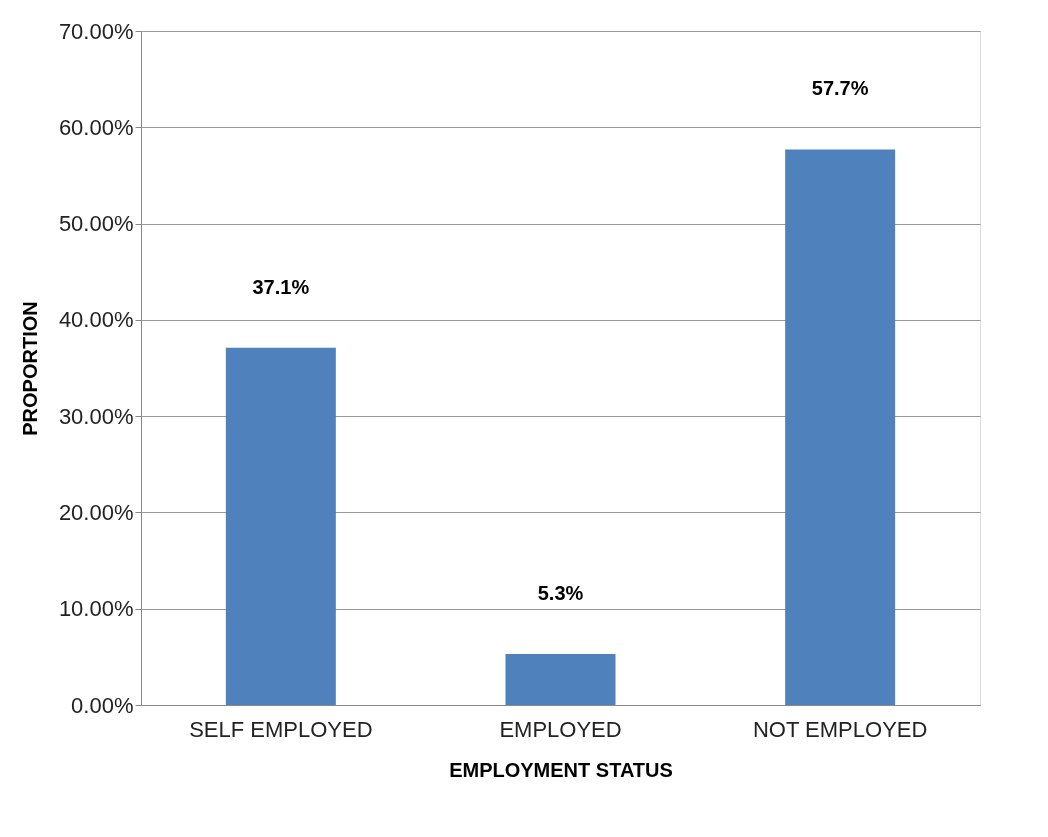  I want to click on data-label: 5.3%, so click(560, 592).